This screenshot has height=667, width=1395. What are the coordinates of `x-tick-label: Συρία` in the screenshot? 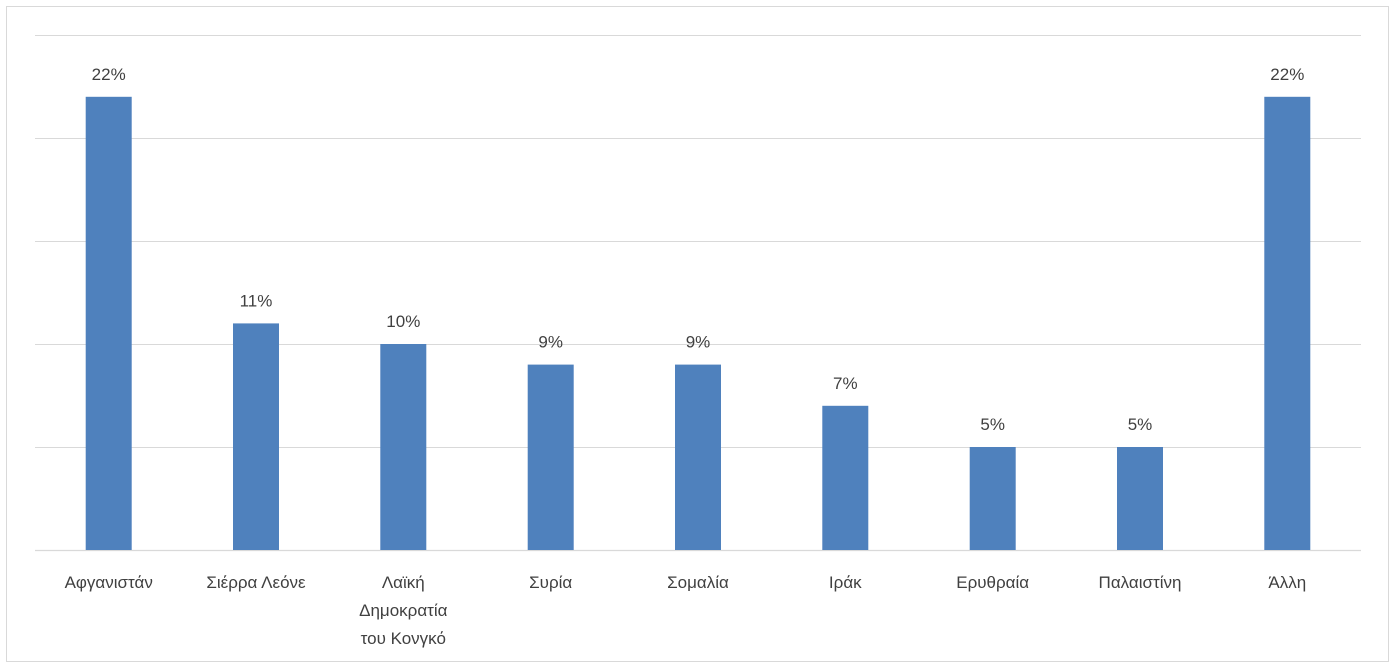 It's located at (550, 582).